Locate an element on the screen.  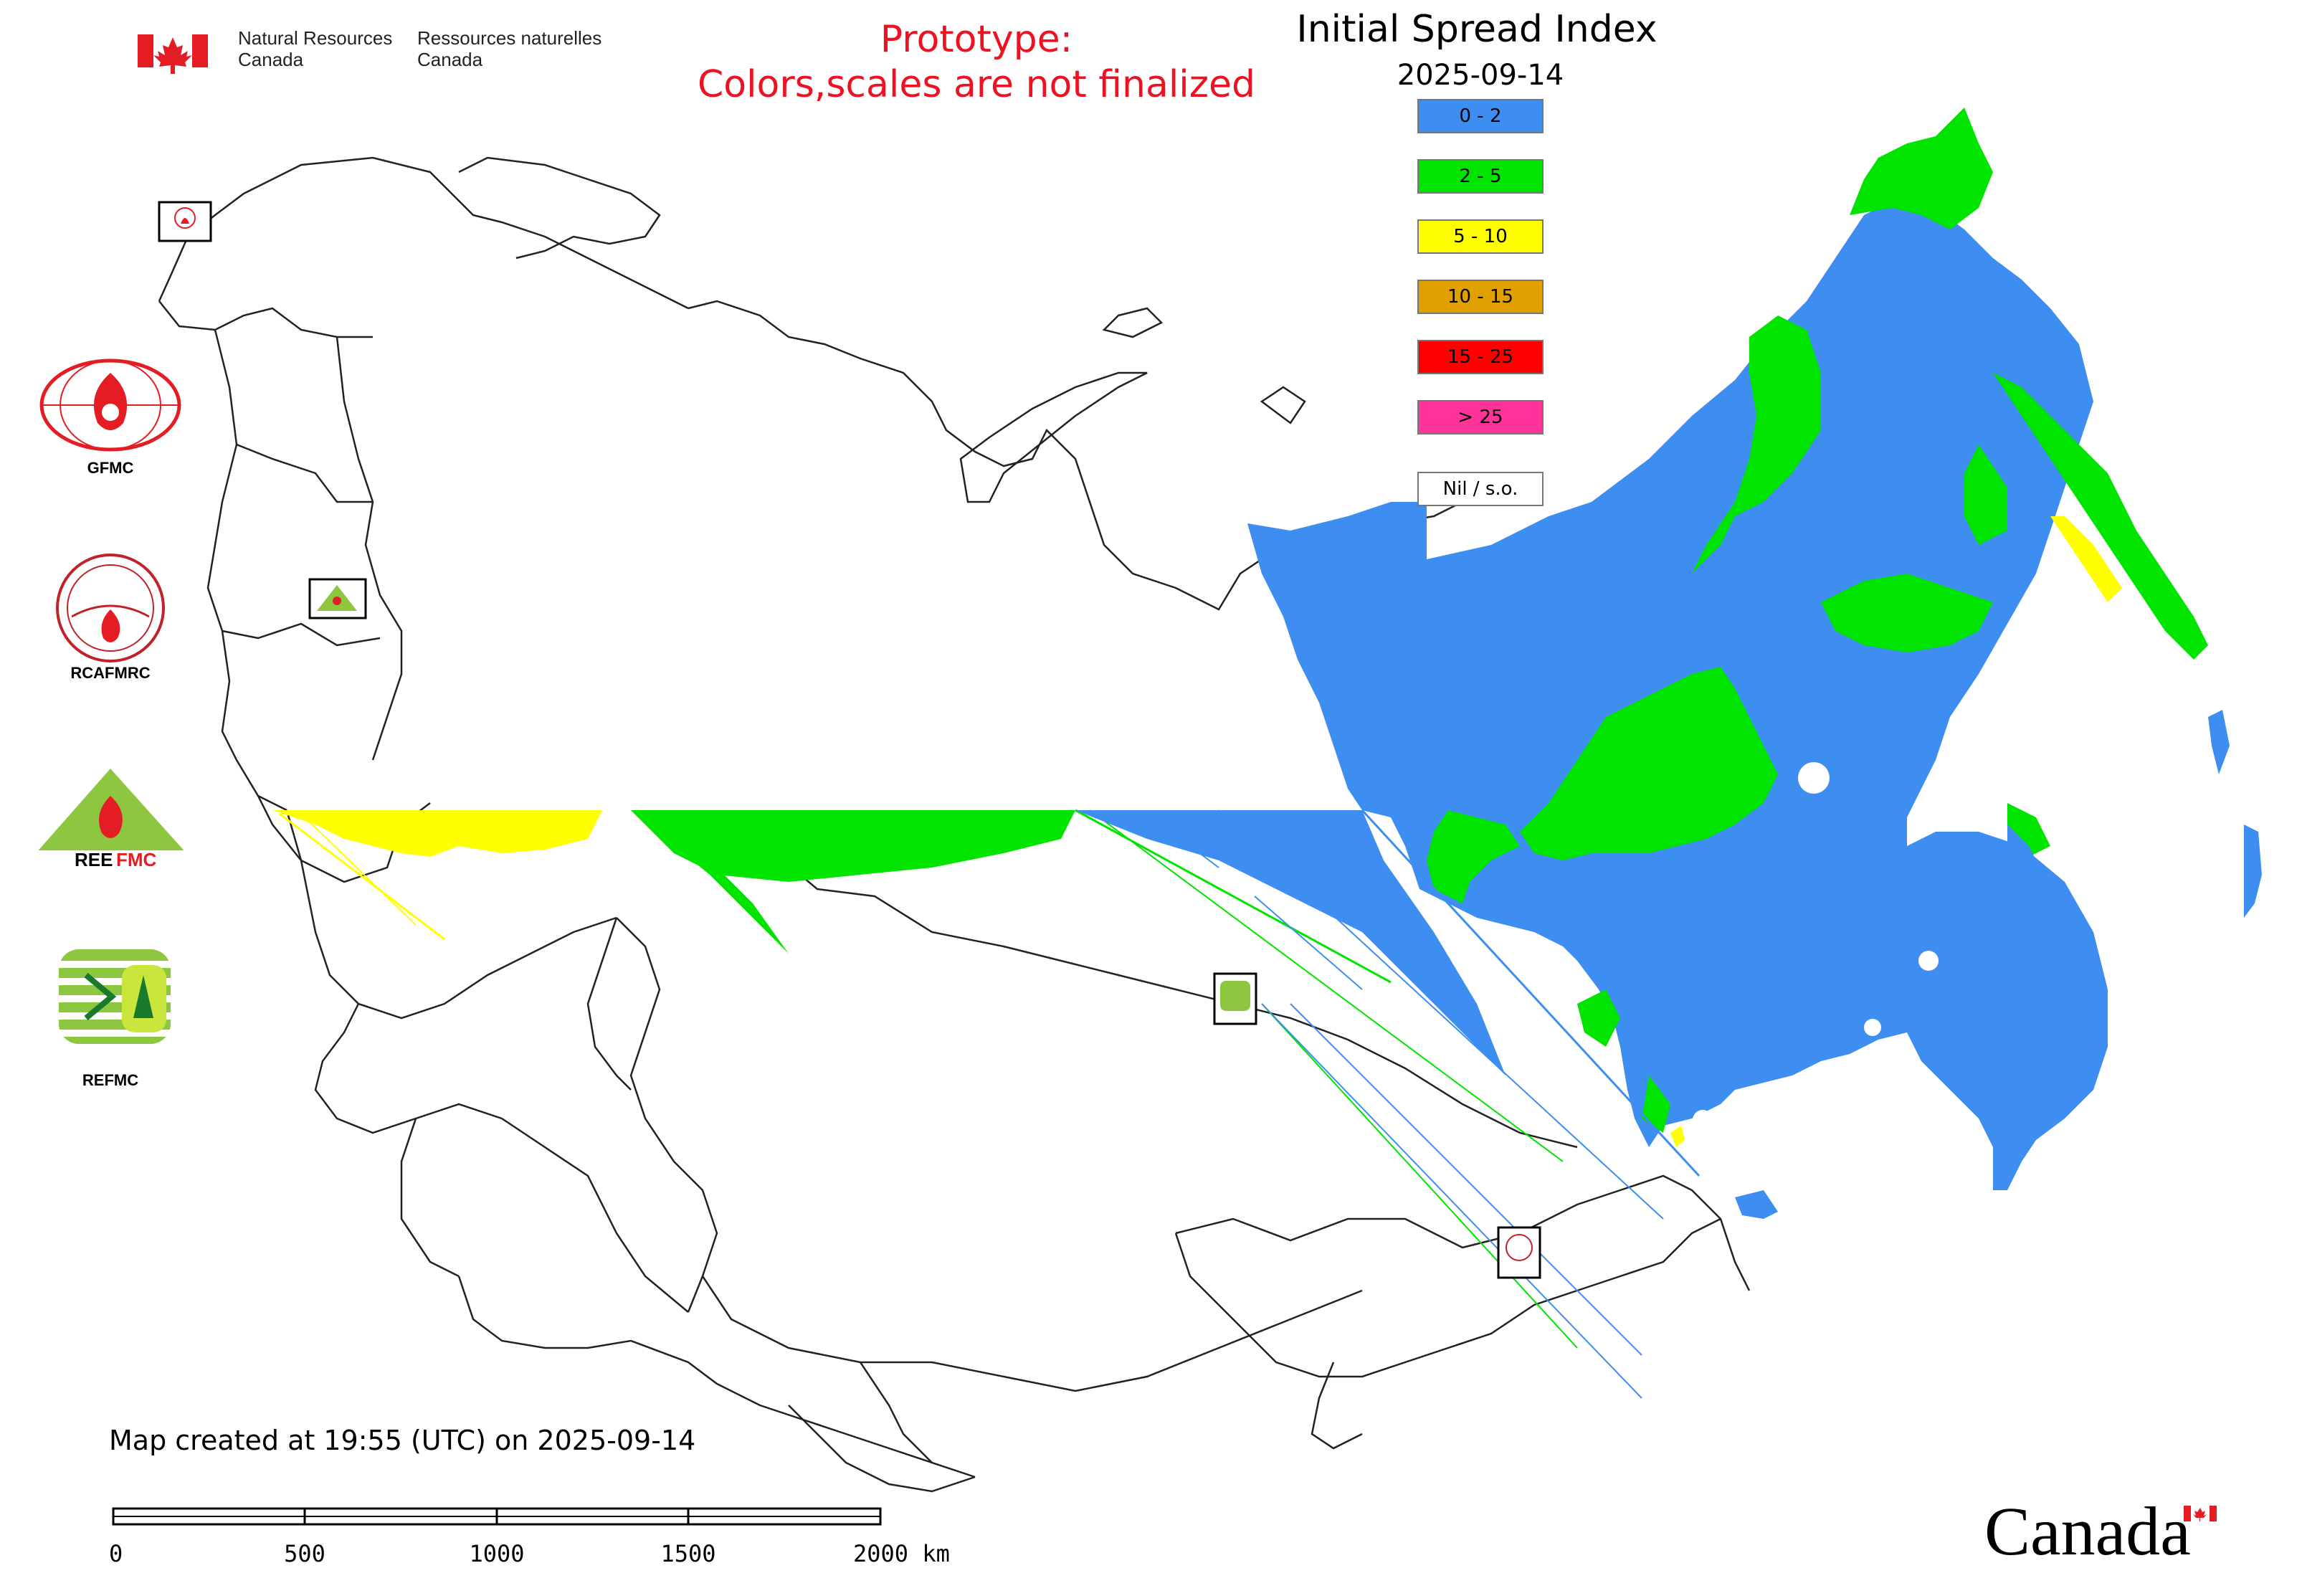
legend-label: > 25 is located at coordinates (1480, 417).